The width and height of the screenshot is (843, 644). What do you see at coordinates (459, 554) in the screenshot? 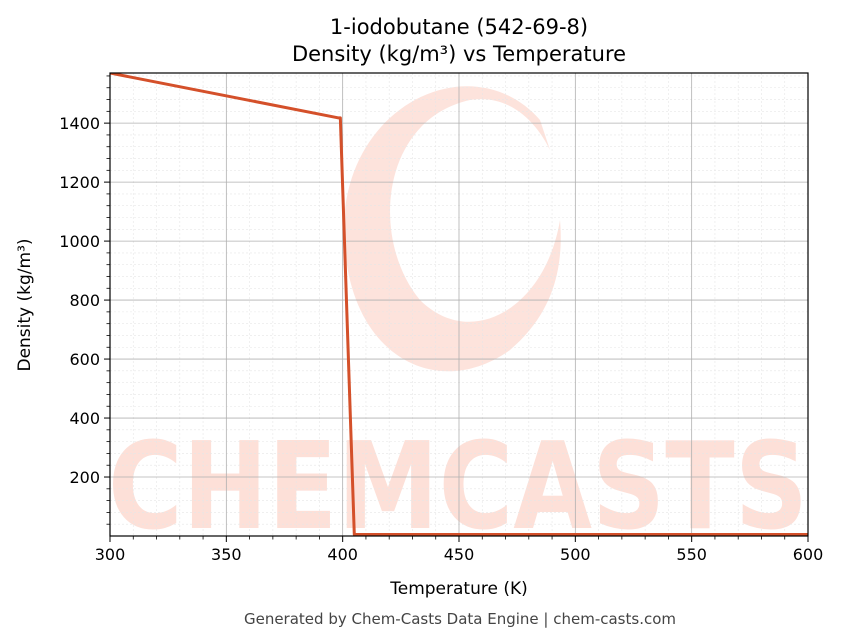
I see `x-tick-label: 450` at bounding box center [459, 554].